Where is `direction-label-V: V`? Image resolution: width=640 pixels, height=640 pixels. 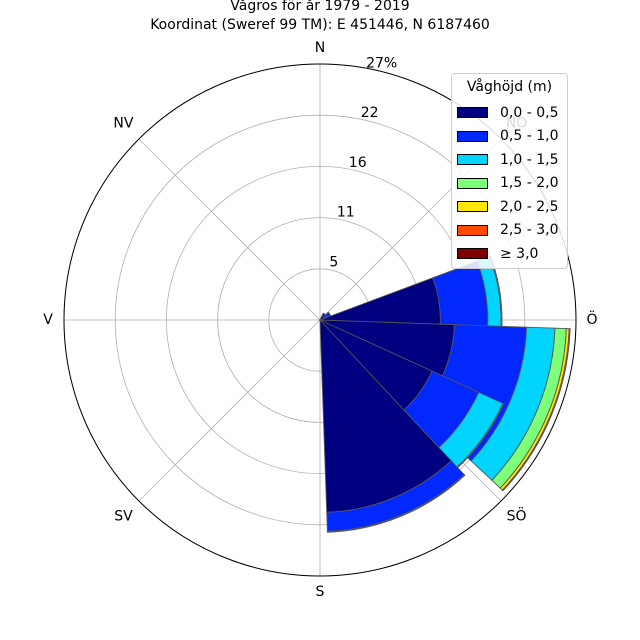
direction-label-V: V is located at coordinates (48, 320).